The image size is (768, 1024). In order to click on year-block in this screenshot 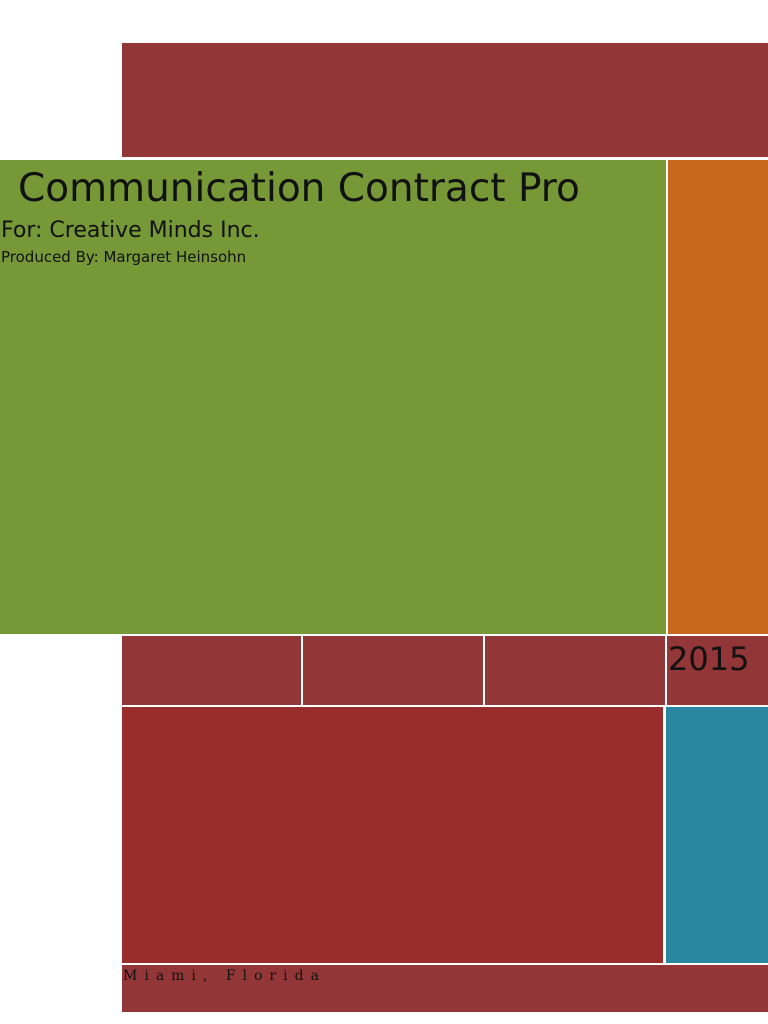, I will do `click(717, 670)`.